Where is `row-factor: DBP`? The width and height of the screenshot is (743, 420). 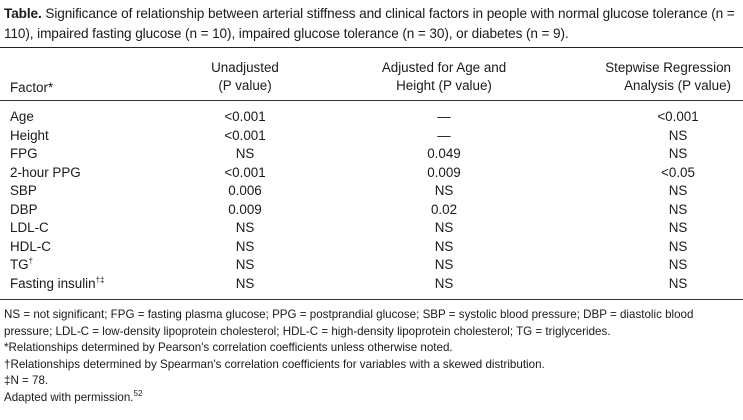 row-factor: DBP is located at coordinates (24, 209).